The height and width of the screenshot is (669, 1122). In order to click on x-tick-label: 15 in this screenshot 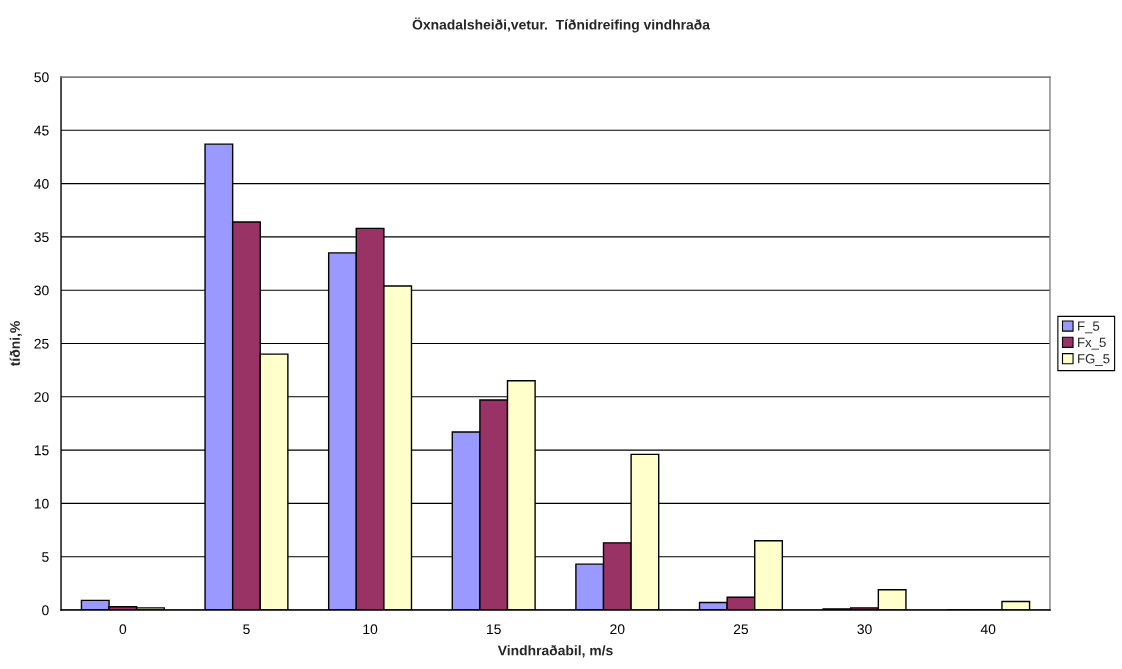, I will do `click(494, 629)`.